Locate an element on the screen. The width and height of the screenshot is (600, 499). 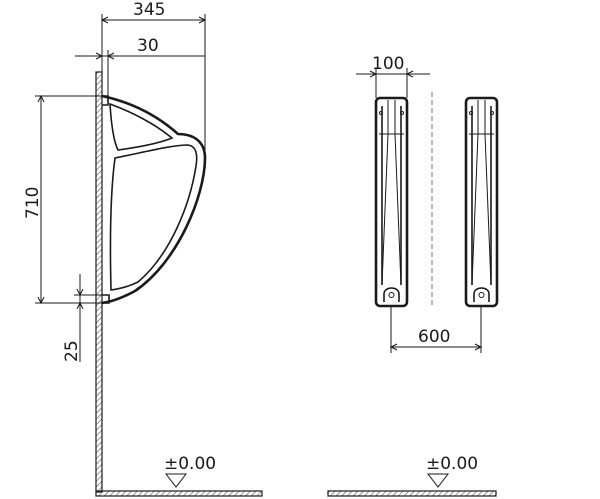
dim-25-label: 25 is located at coordinates (72, 351).